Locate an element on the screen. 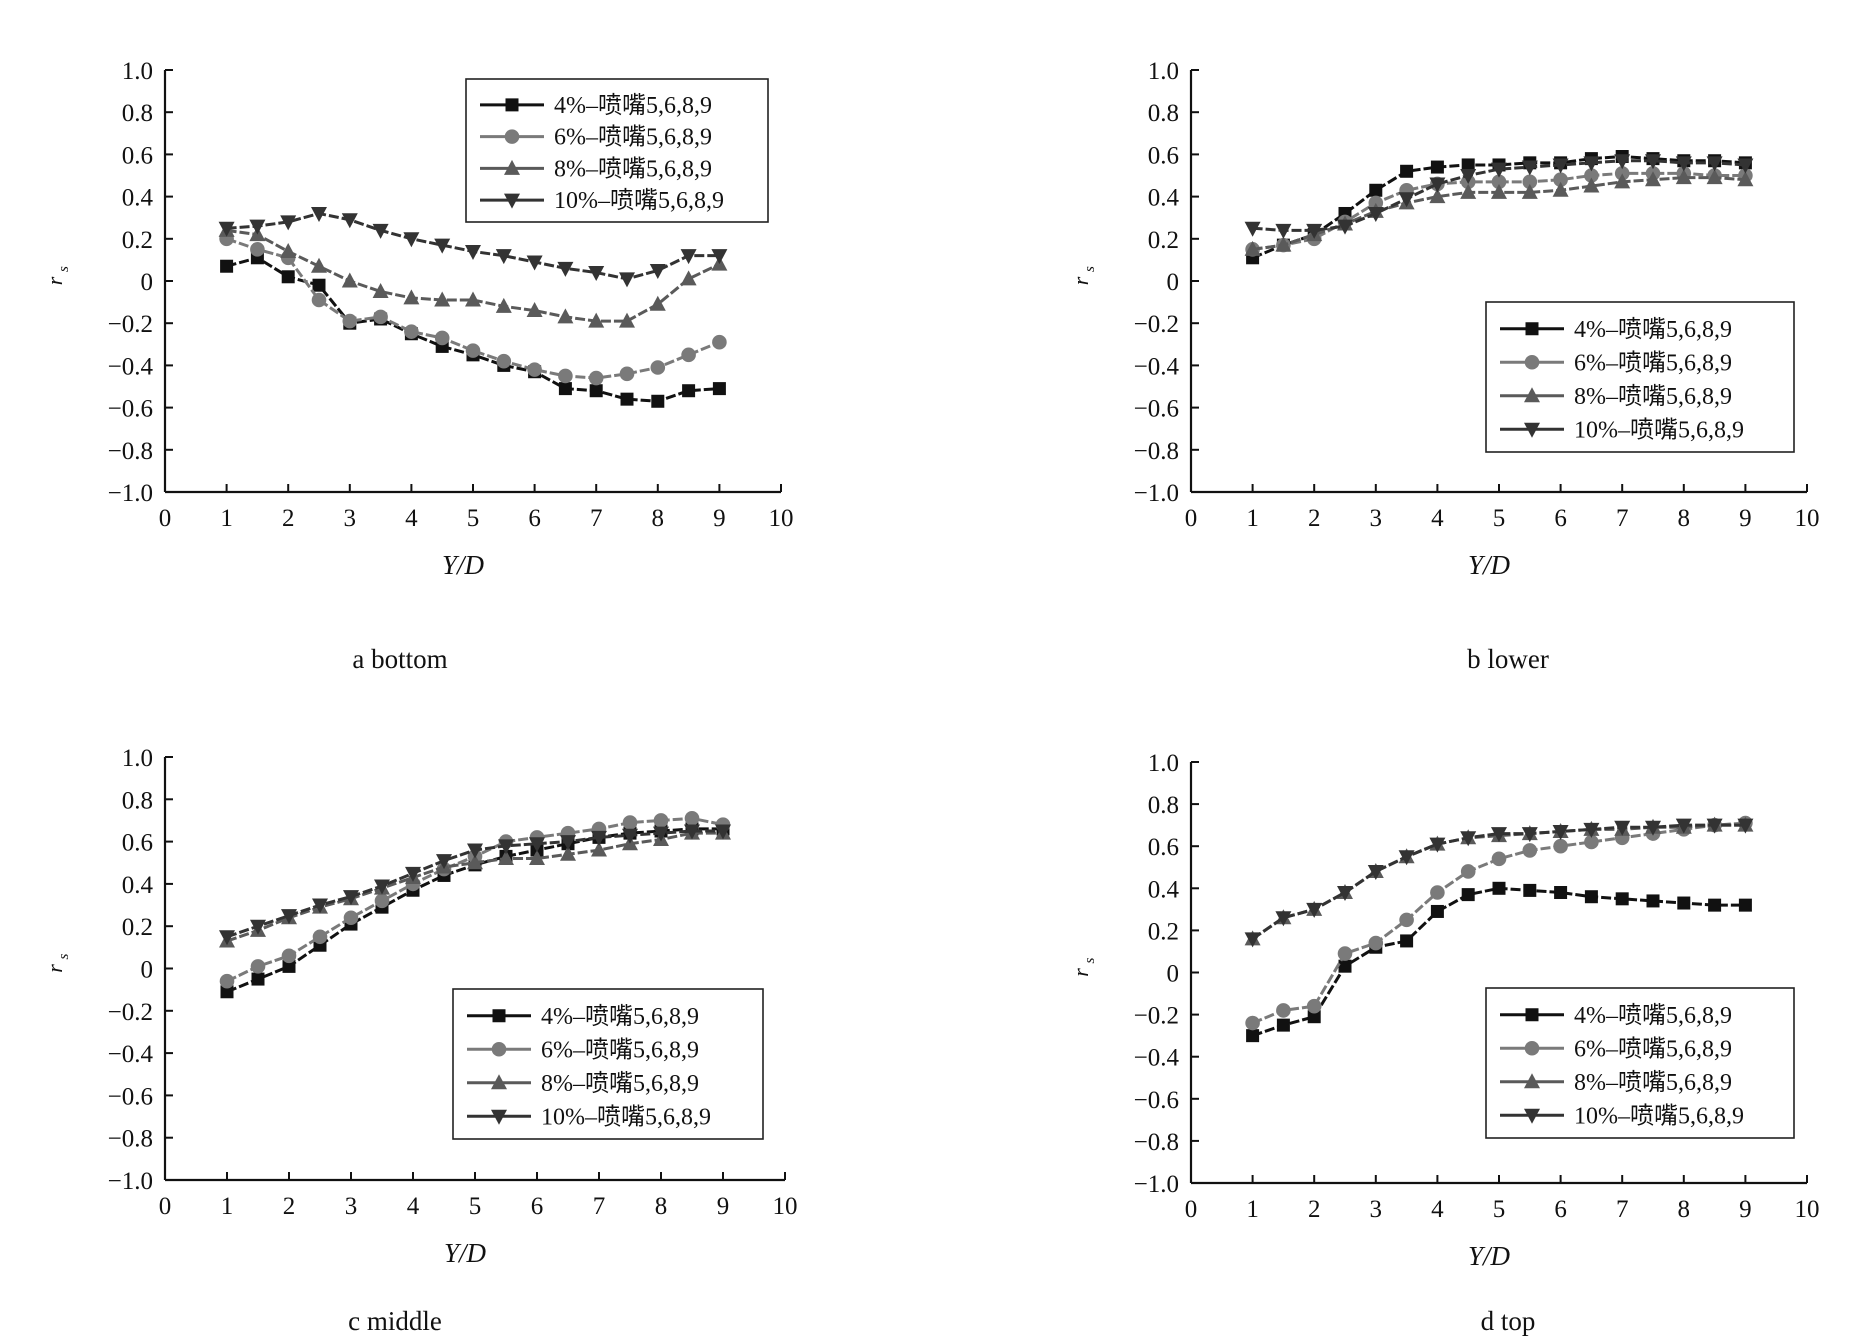  panel-caption: d top is located at coordinates (1508, 1321).